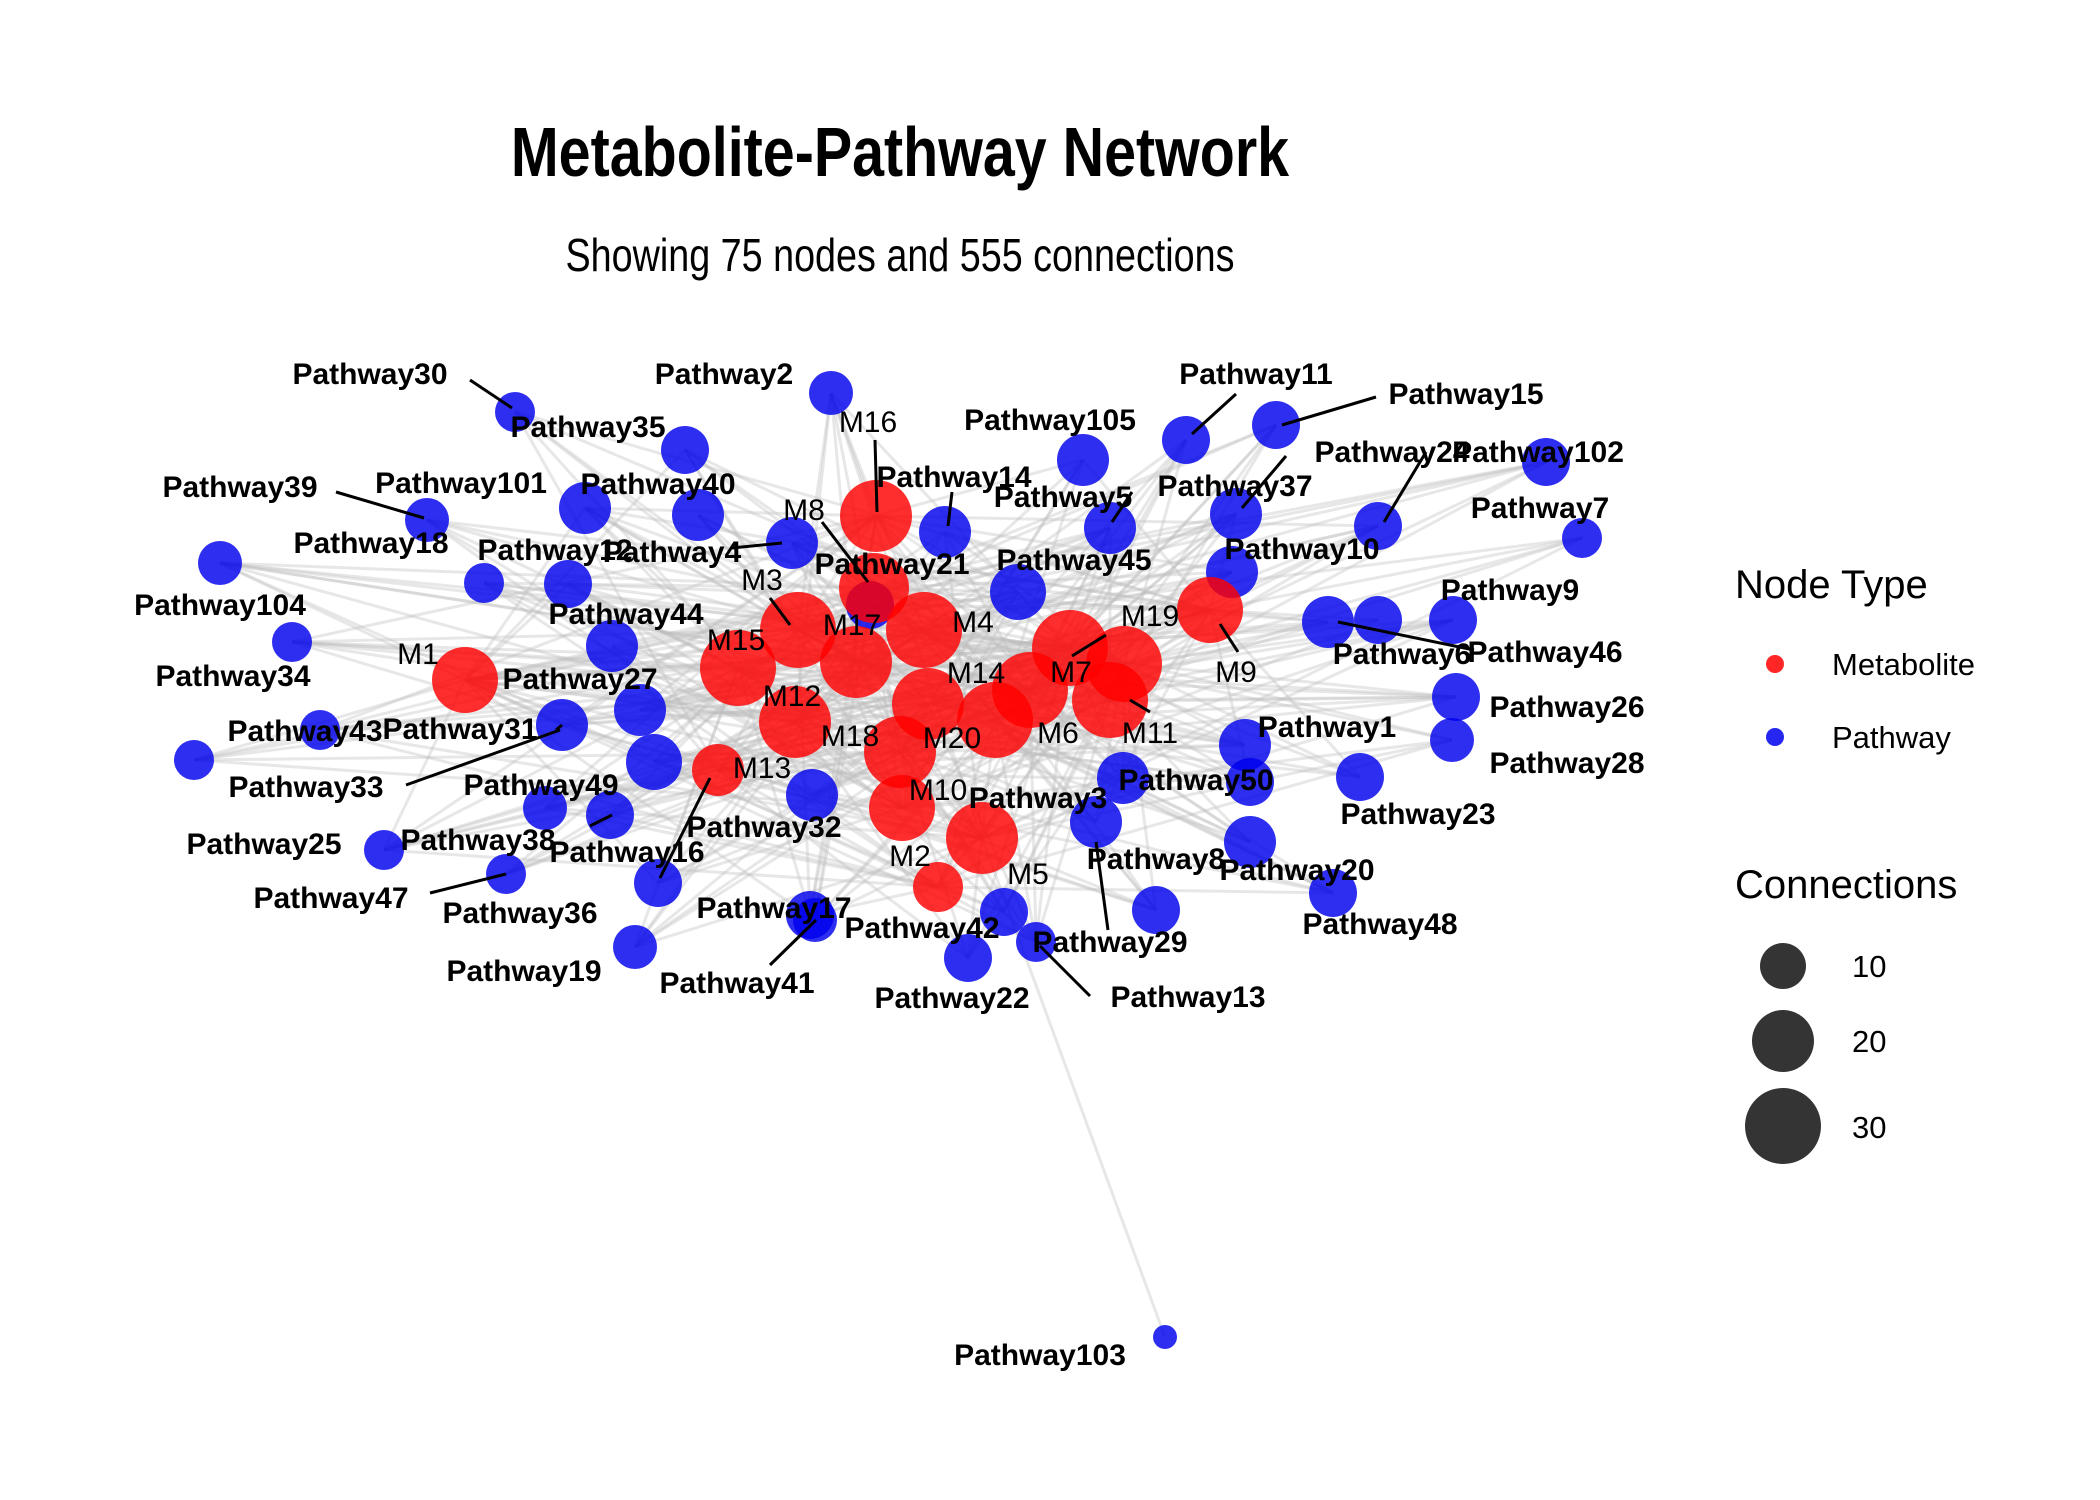  What do you see at coordinates (856, 662) in the screenshot?
I see `metabolite-node-m17` at bounding box center [856, 662].